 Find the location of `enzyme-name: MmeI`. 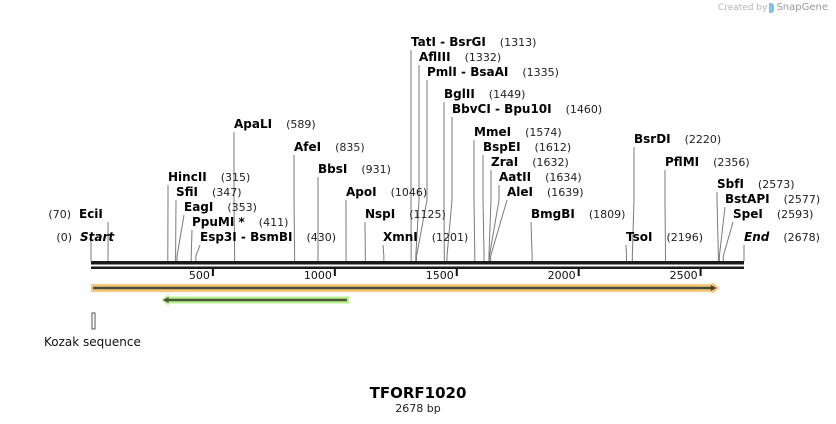

enzyme-name: MmeI is located at coordinates (492, 132).